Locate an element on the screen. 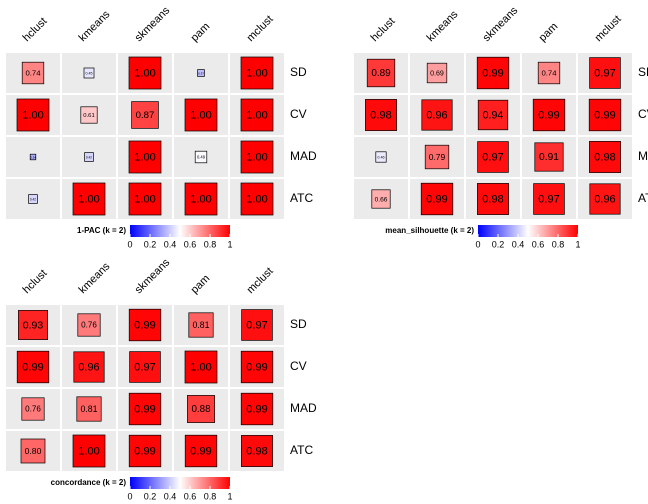  value-label: 0.69 is located at coordinates (437, 73).